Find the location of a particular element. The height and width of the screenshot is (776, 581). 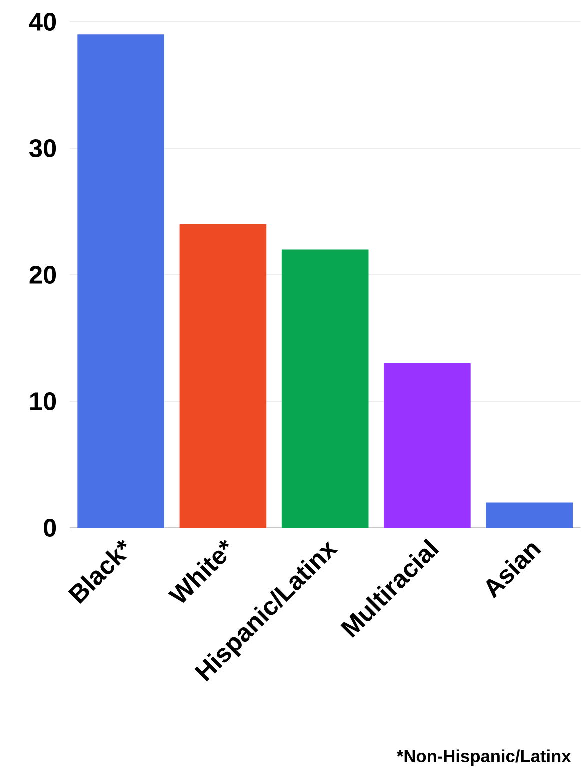

y-tick-label: 40 is located at coordinates (42, 22).